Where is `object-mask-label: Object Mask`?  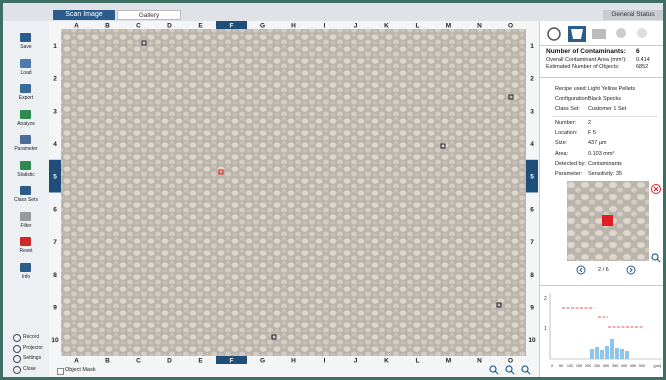
object-mask-label: Object Mask is located at coordinates (80, 370).